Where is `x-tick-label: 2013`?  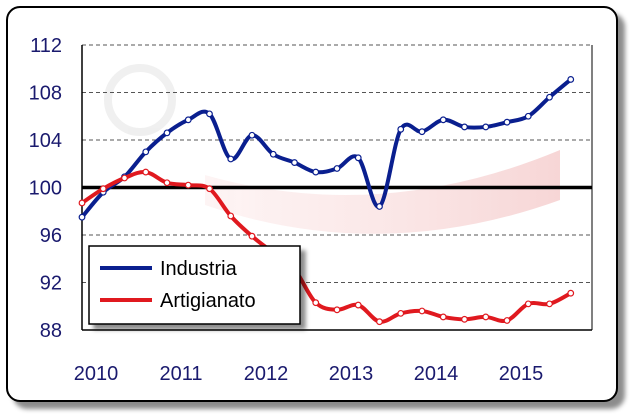
x-tick-label: 2013 is located at coordinates (351, 374).